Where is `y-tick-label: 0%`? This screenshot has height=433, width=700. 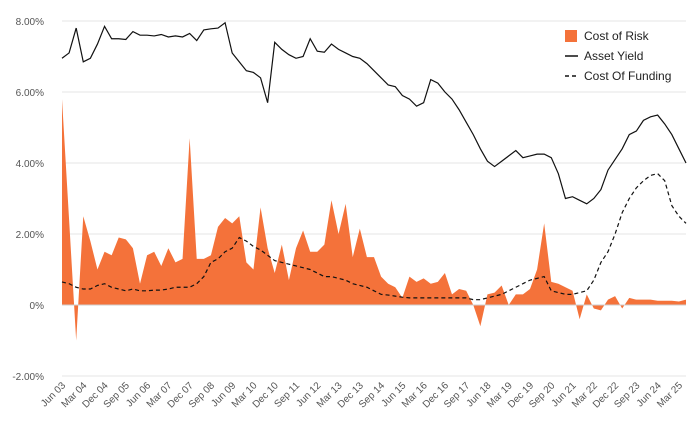 y-tick-label: 0% is located at coordinates (37, 306).